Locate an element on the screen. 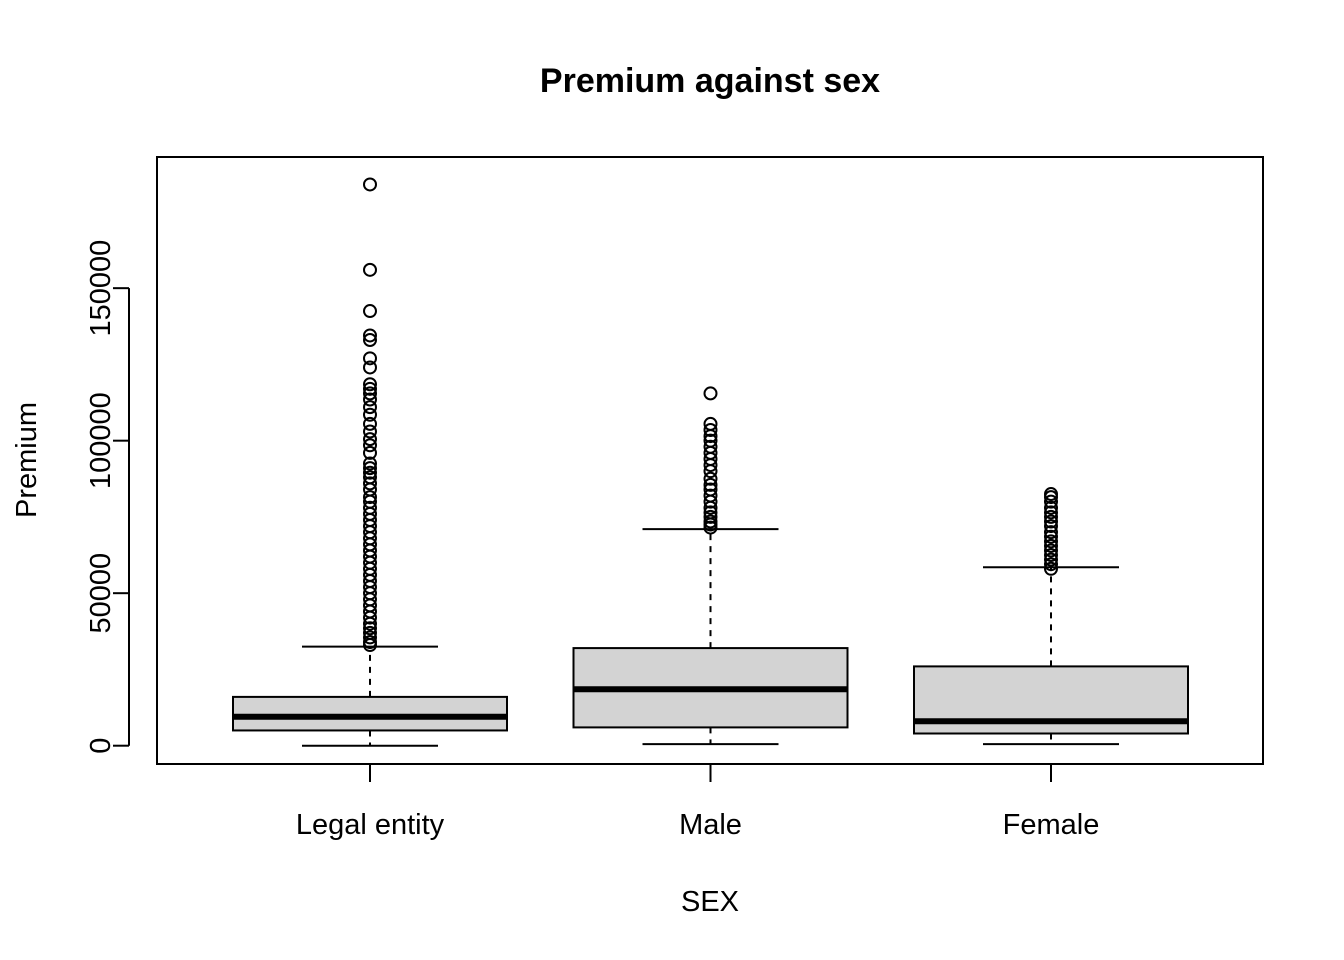  box-male is located at coordinates (710, 566).